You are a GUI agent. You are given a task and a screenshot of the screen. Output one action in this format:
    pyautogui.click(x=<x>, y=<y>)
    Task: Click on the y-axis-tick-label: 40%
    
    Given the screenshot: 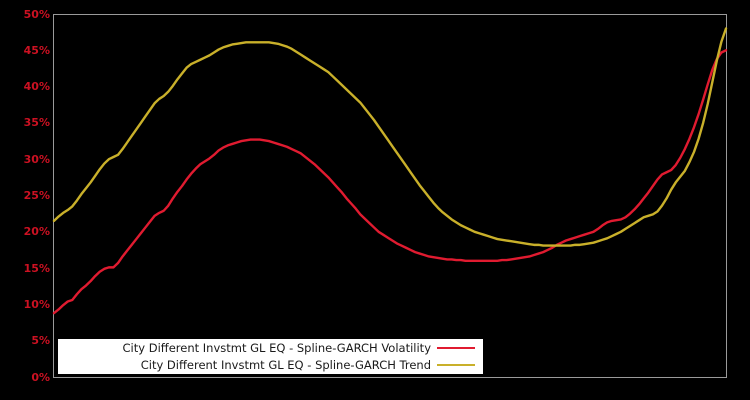 What is the action you would take?
    pyautogui.click(x=36, y=87)
    